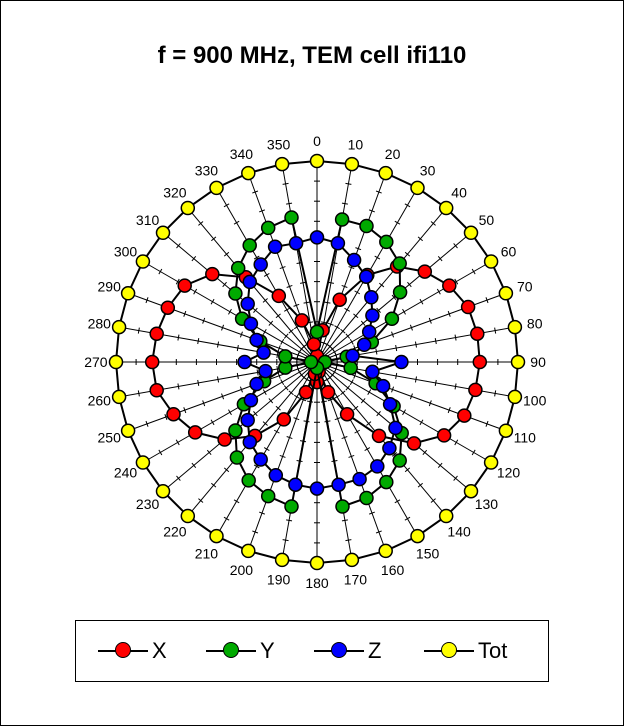 The height and width of the screenshot is (726, 624). Describe the element at coordinates (393, 154) in the screenshot. I see `angle-label-20: 20` at that location.